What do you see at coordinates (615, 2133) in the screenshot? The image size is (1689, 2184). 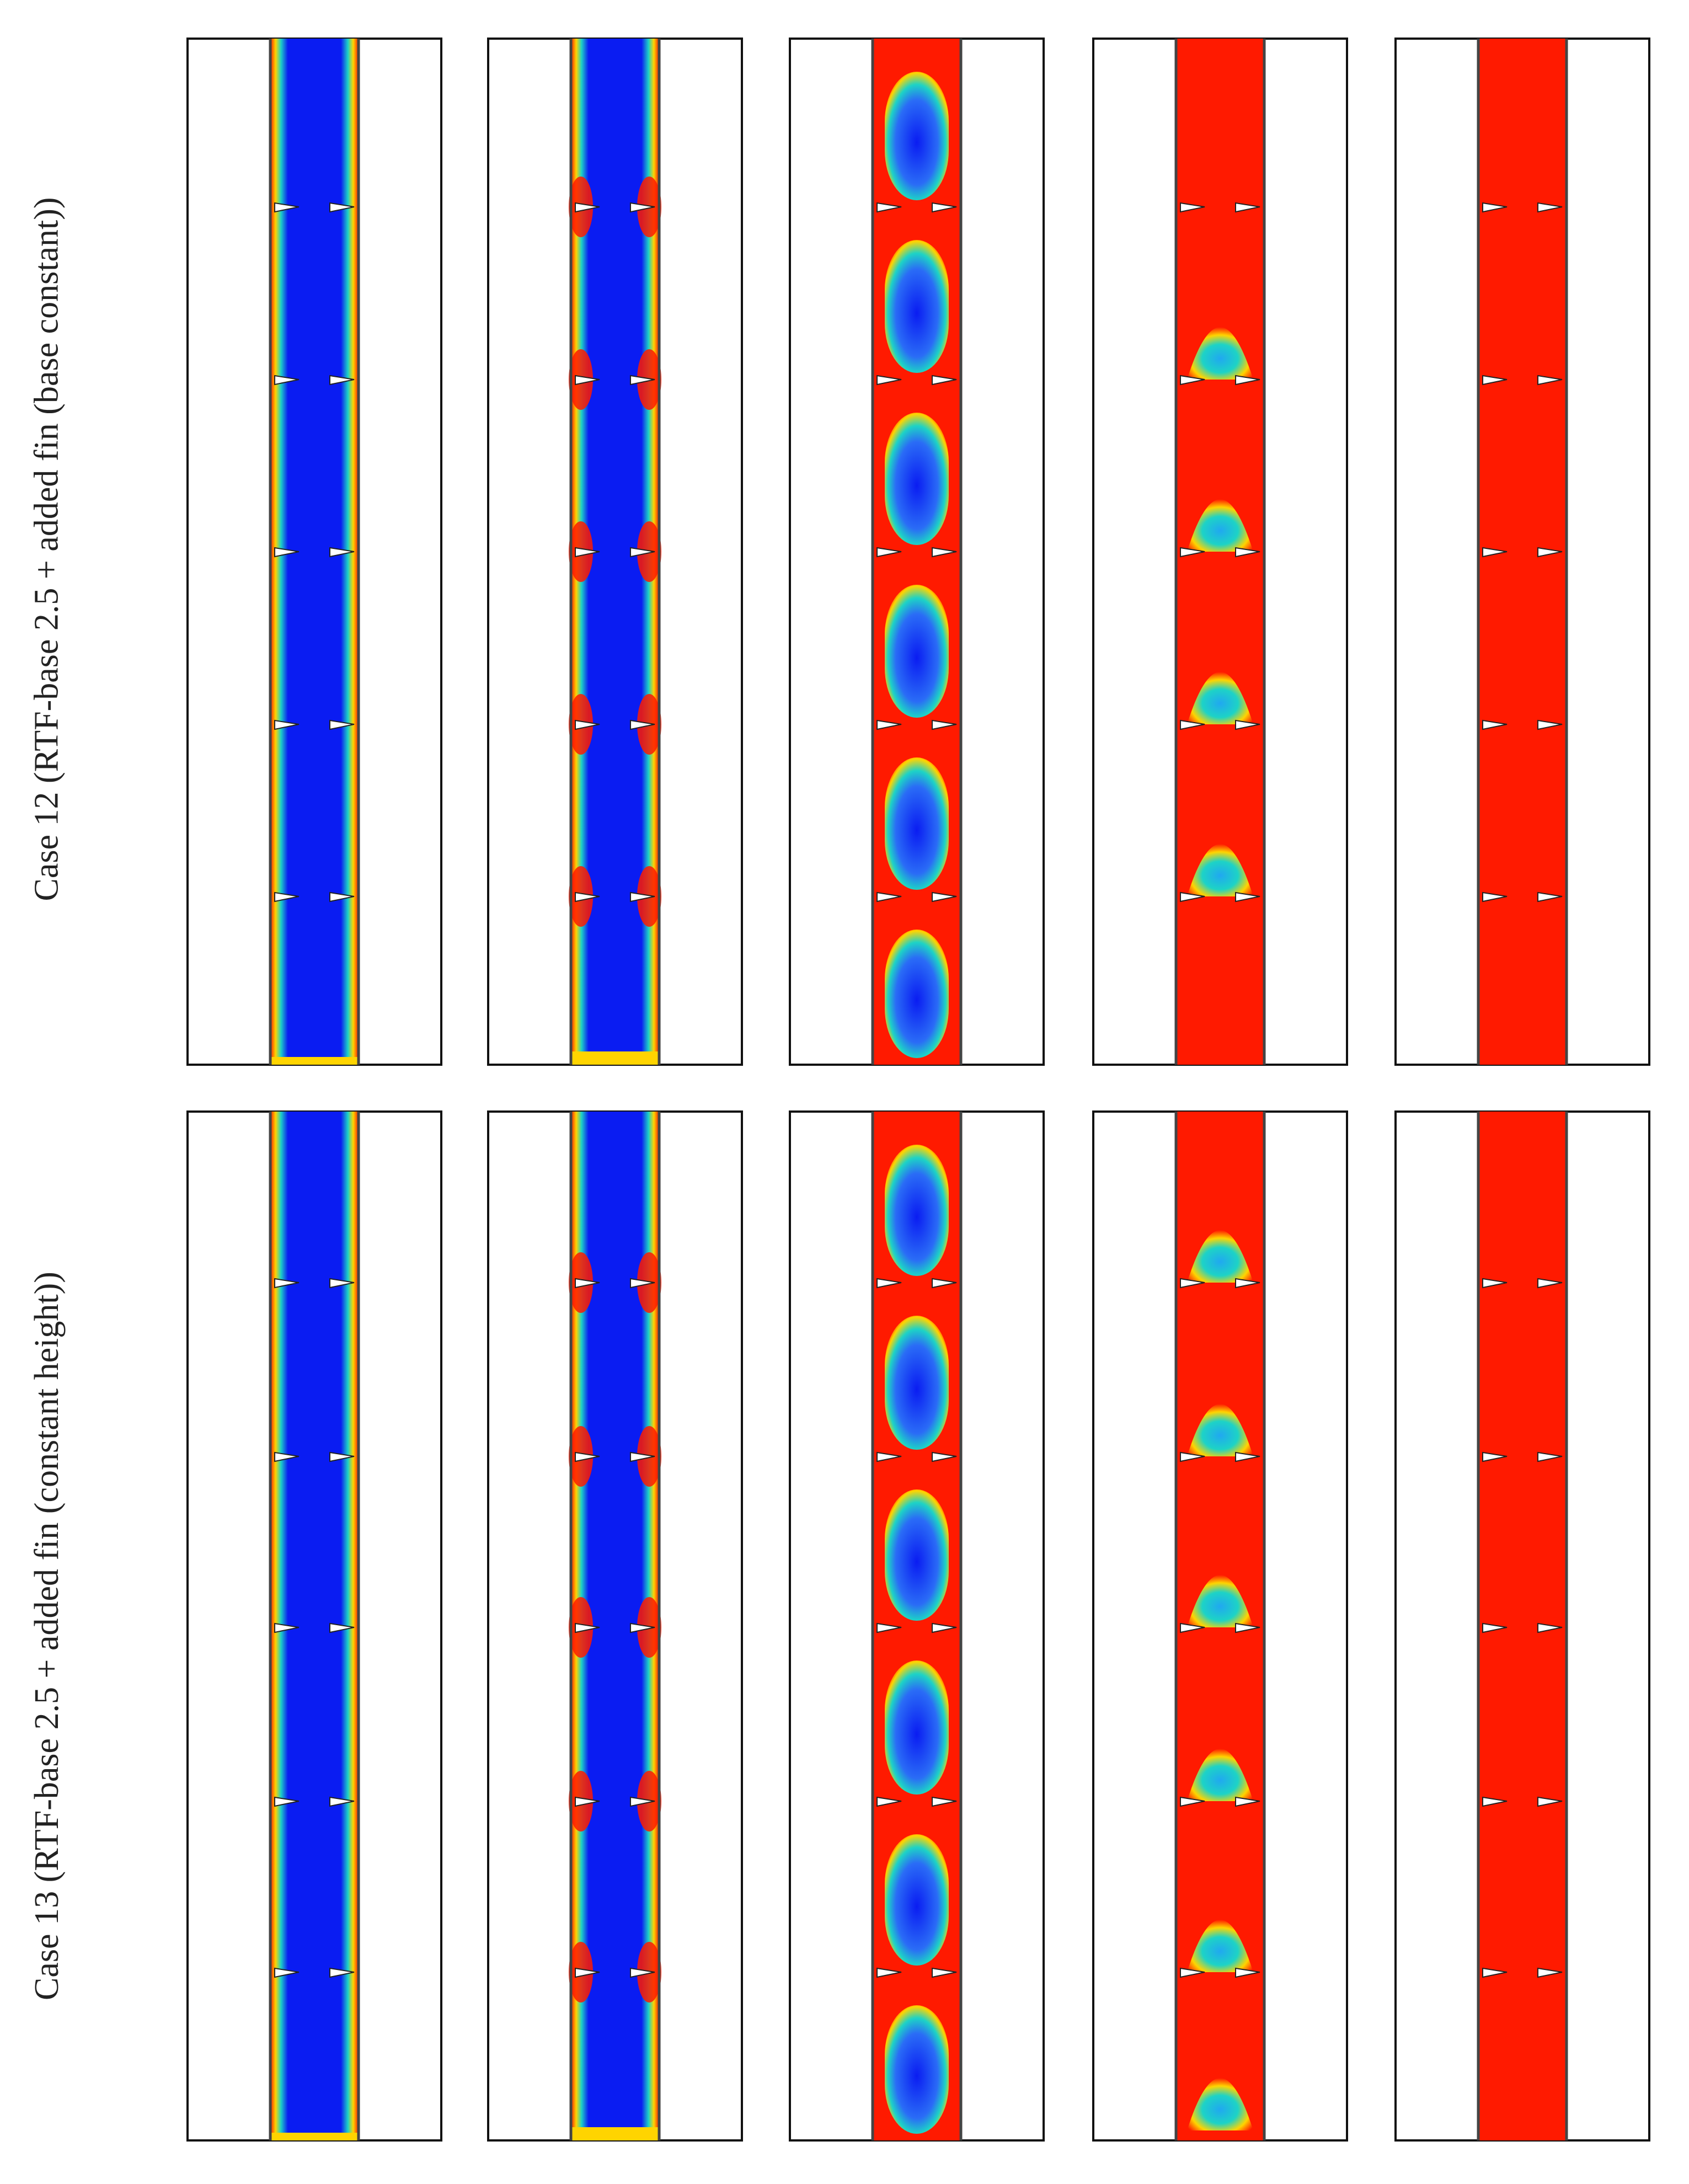 I see `bottom-melt-layer` at bounding box center [615, 2133].